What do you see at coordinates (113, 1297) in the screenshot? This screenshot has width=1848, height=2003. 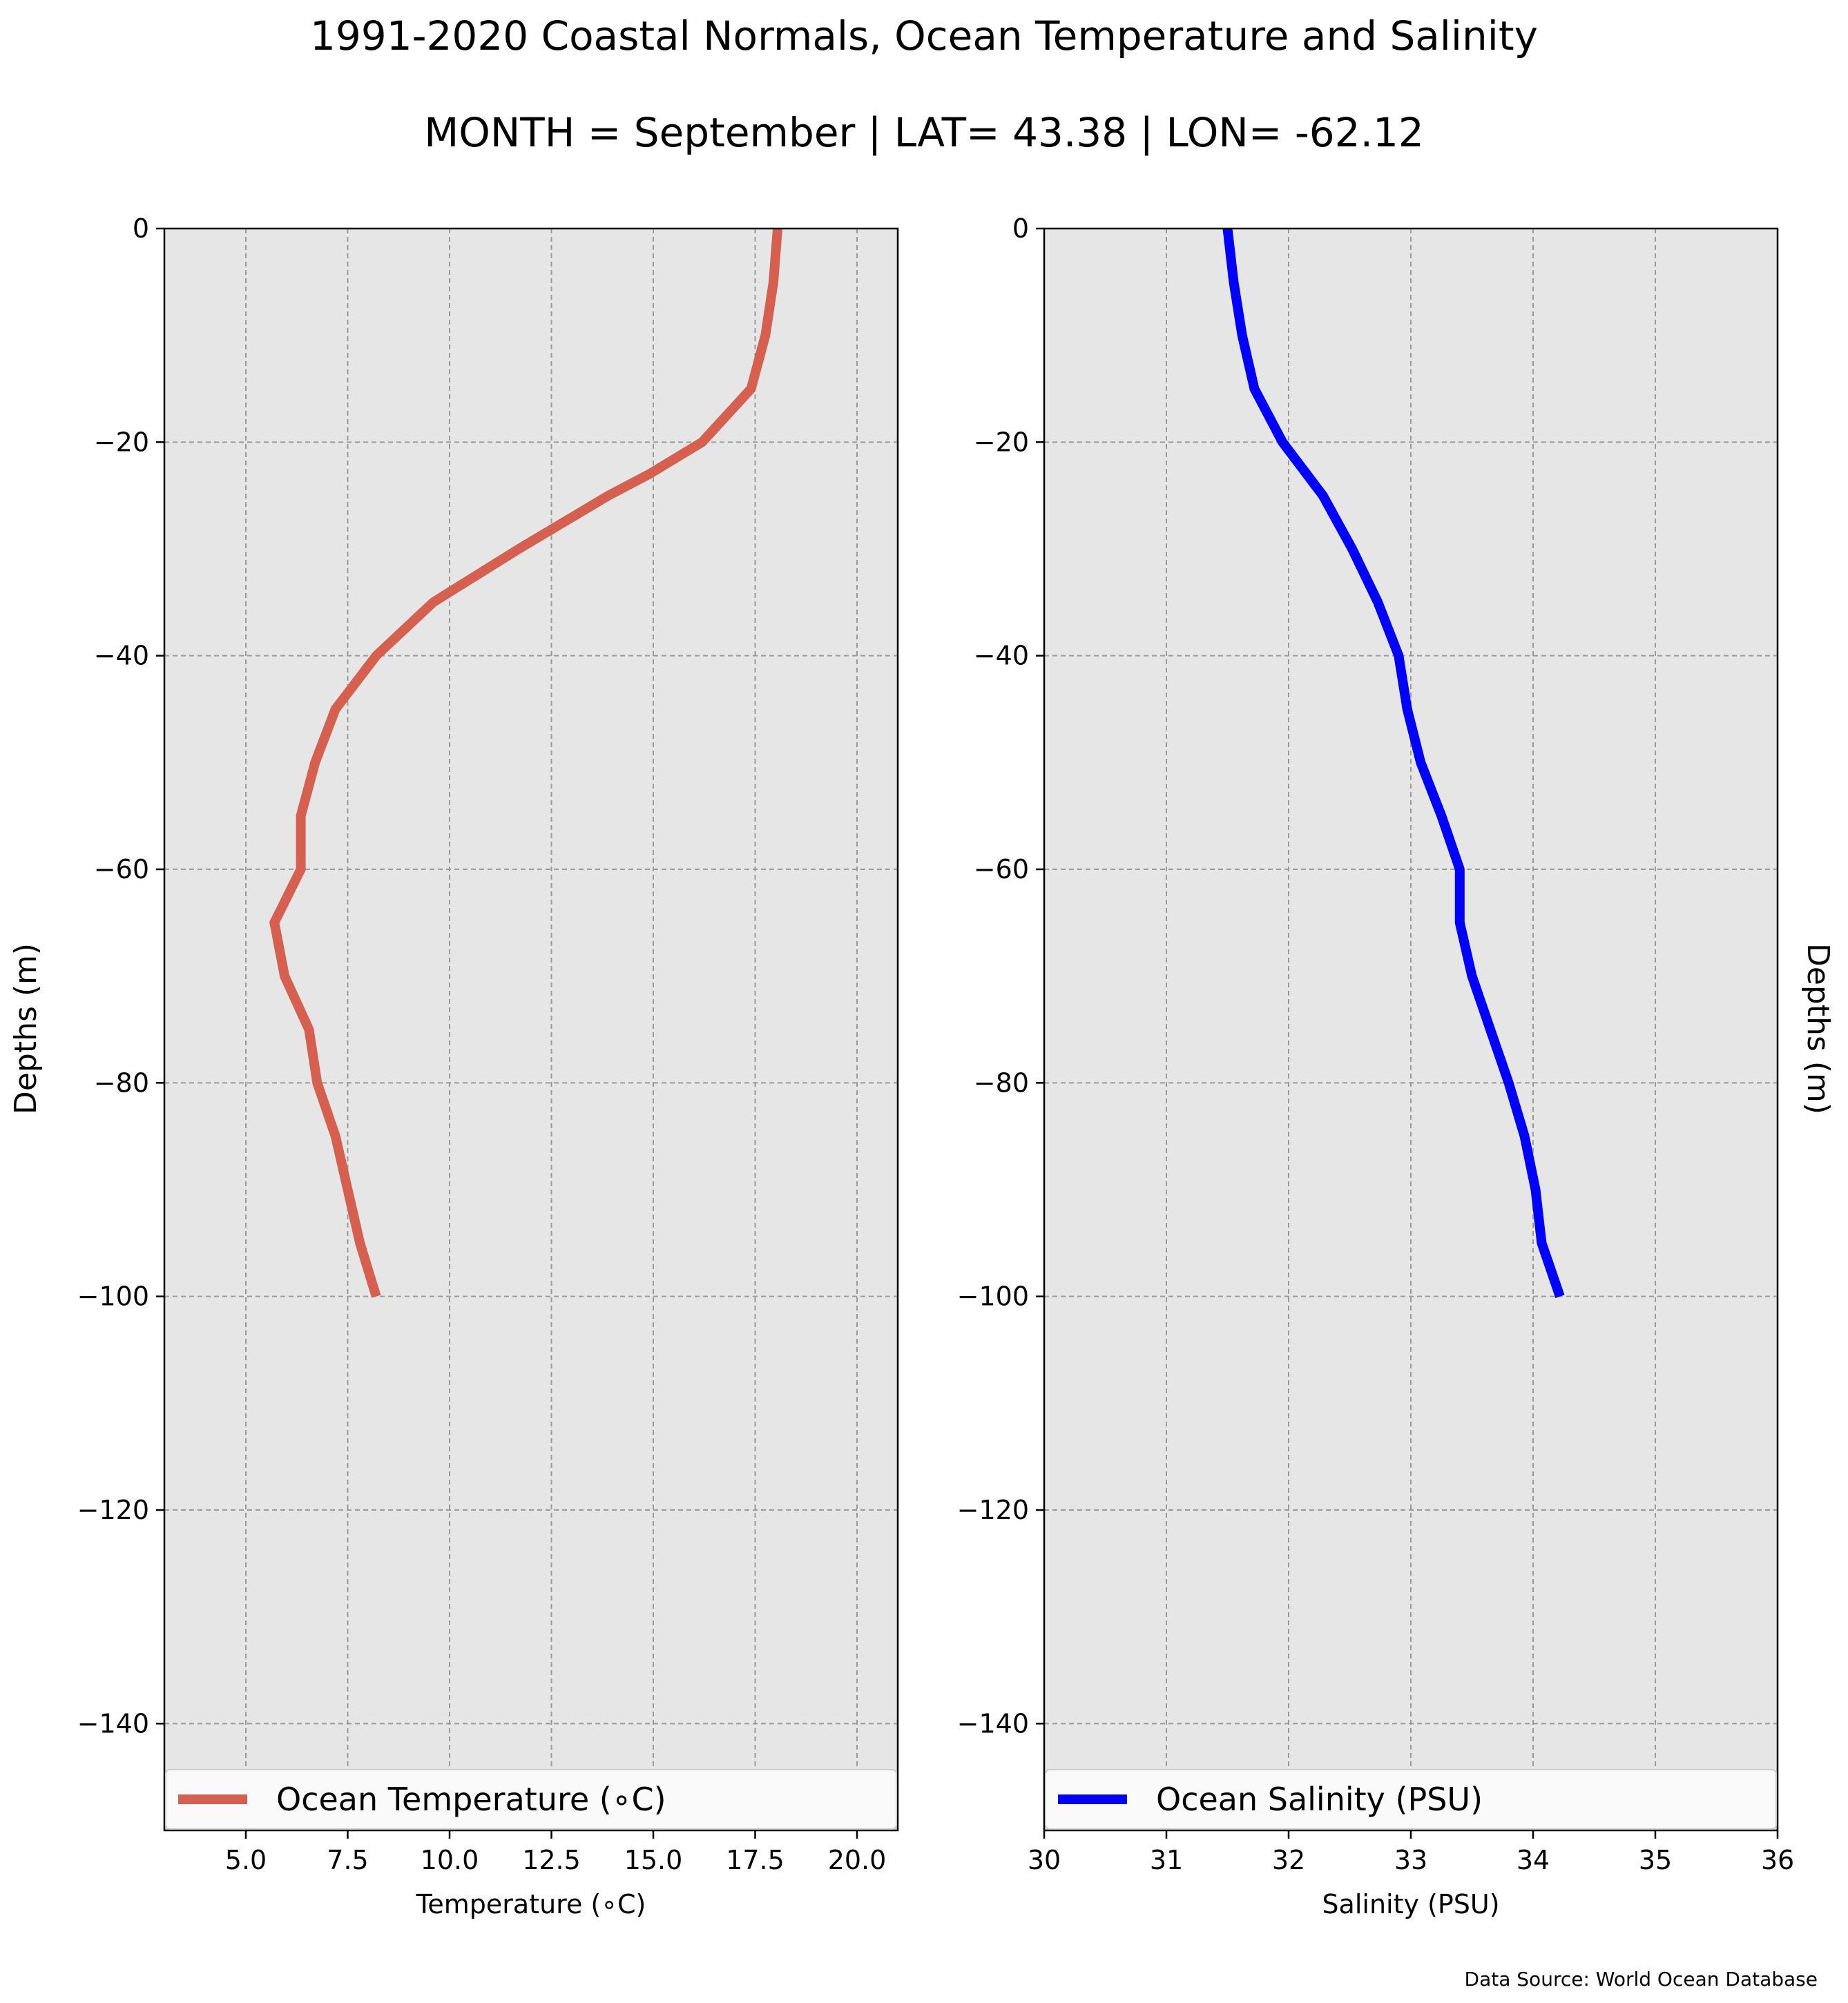 I see `temperature-y-tick-label: −100` at bounding box center [113, 1297].